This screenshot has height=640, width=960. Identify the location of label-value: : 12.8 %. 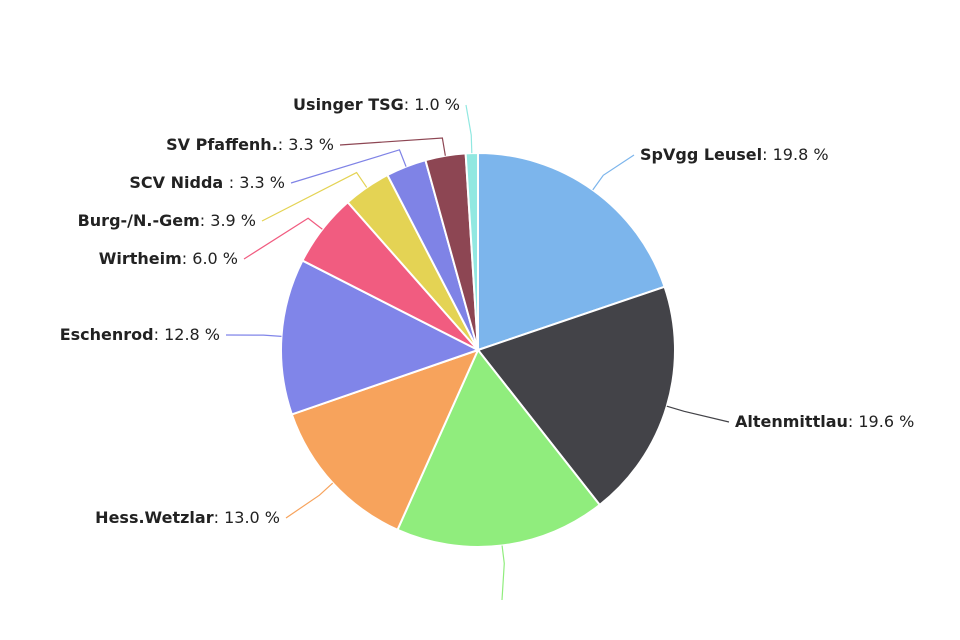
(187, 334).